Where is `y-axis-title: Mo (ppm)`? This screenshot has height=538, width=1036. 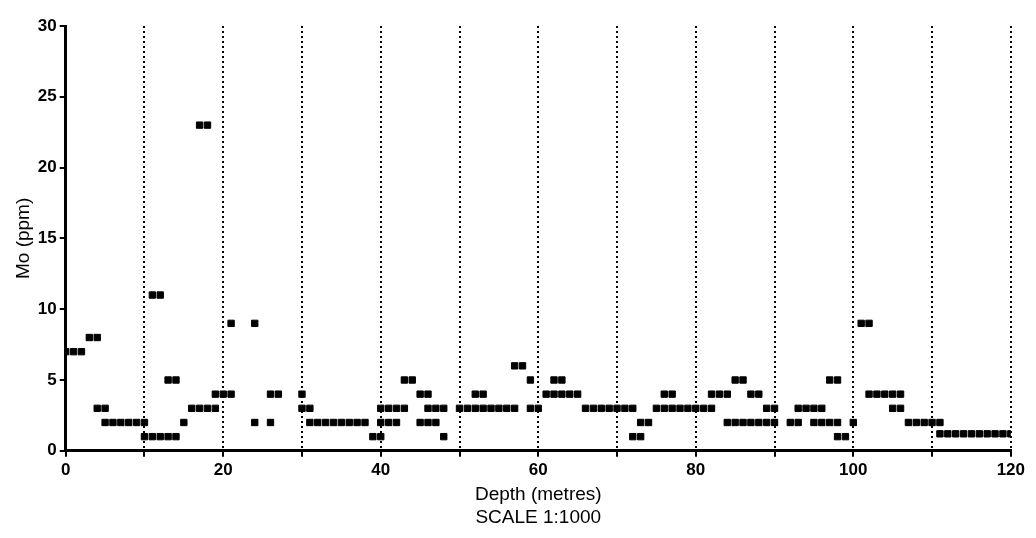
y-axis-title: Mo (ppm) is located at coordinates (22, 238).